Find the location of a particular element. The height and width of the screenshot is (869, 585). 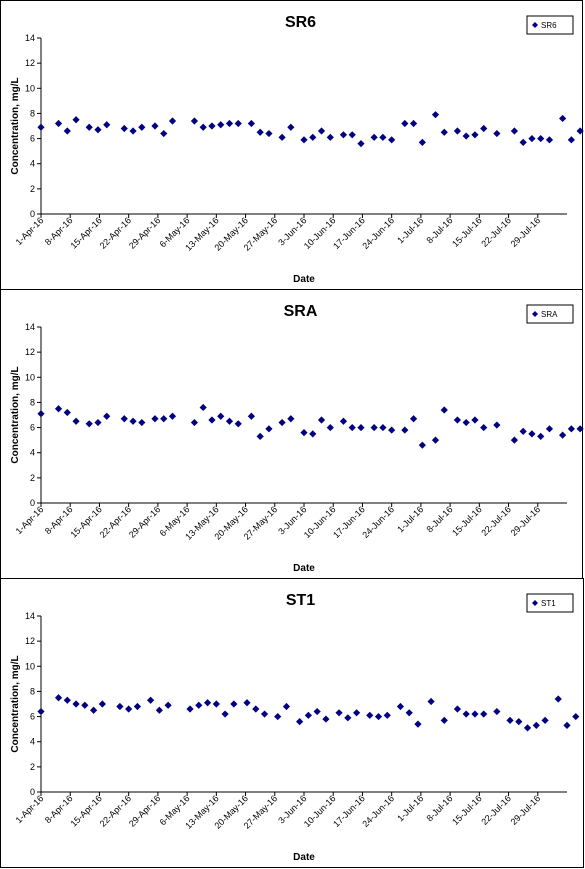

x-tick-label: 1-Jul-16 is located at coordinates (410, 519).